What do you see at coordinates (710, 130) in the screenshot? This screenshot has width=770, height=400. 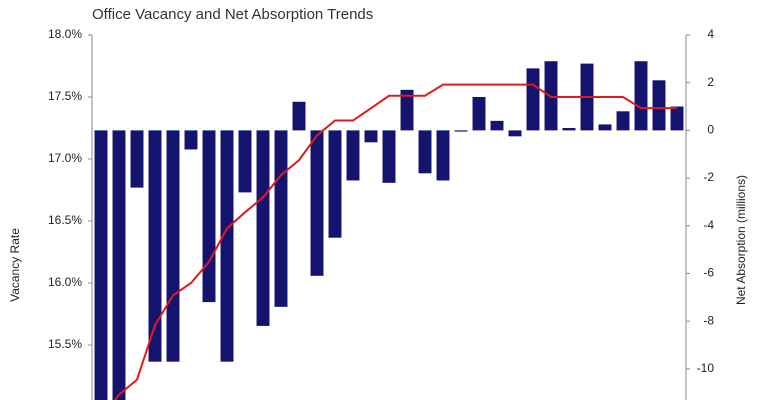 I see `y2-tick-label: 0` at bounding box center [710, 130].